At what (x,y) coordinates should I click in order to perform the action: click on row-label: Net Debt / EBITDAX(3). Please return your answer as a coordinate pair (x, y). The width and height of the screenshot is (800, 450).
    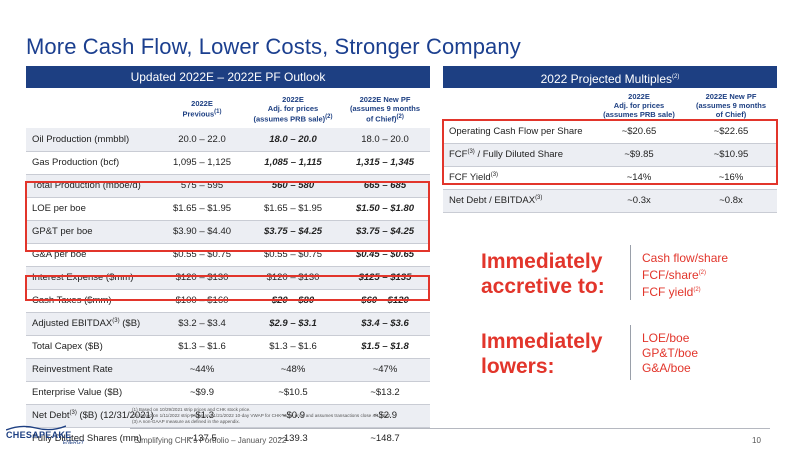
    Looking at the image, I should click on (518, 201).